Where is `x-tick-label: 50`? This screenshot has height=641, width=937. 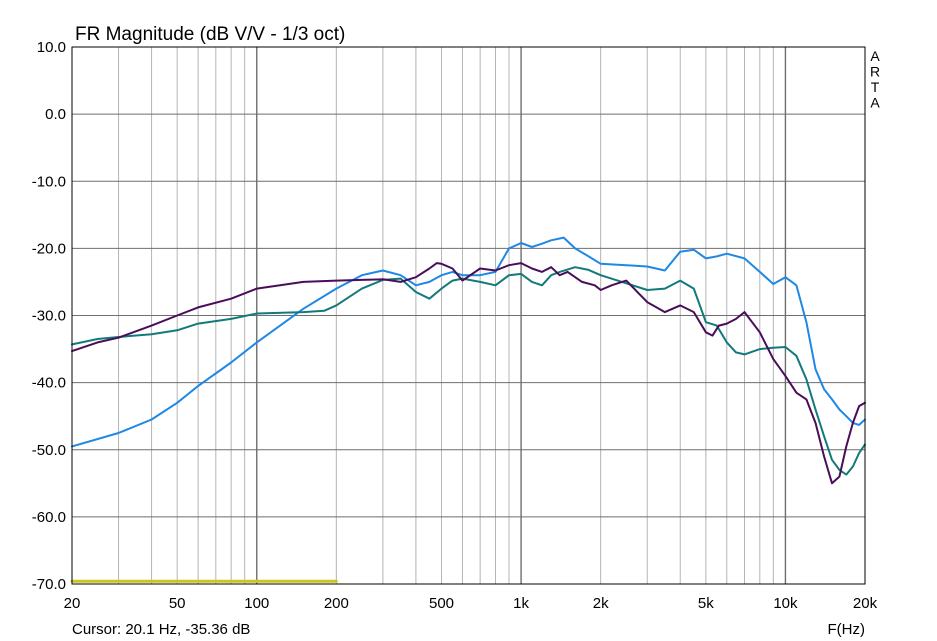
x-tick-label: 50 is located at coordinates (177, 603).